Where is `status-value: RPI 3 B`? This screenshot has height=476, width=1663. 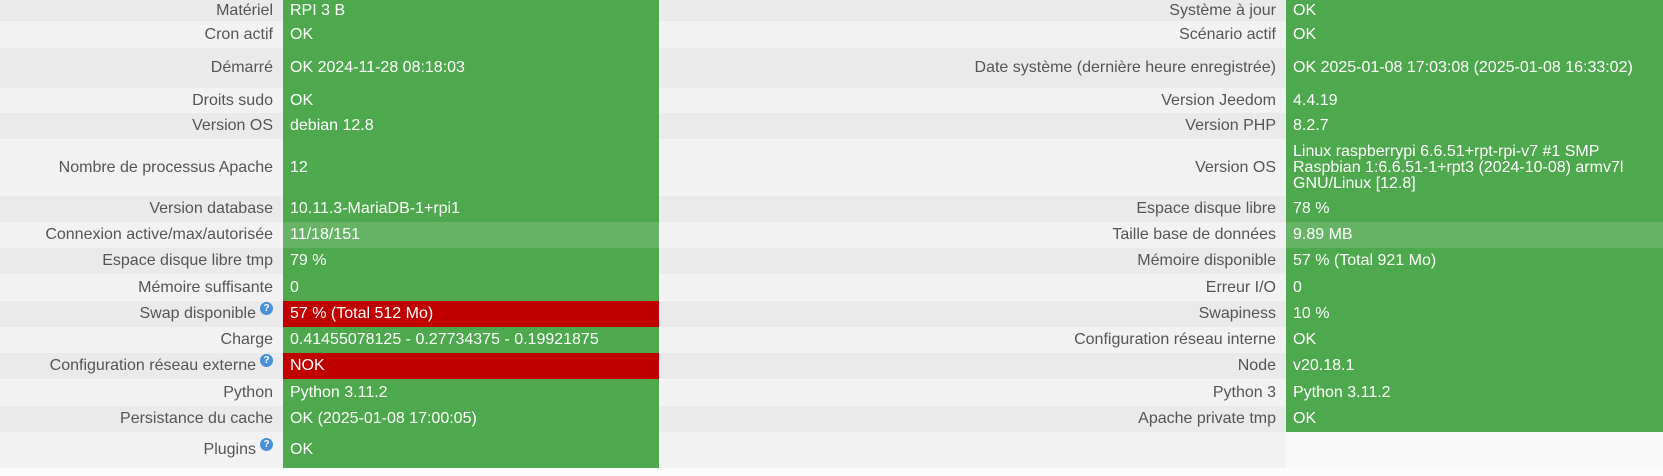 status-value: RPI 3 B is located at coordinates (471, 10).